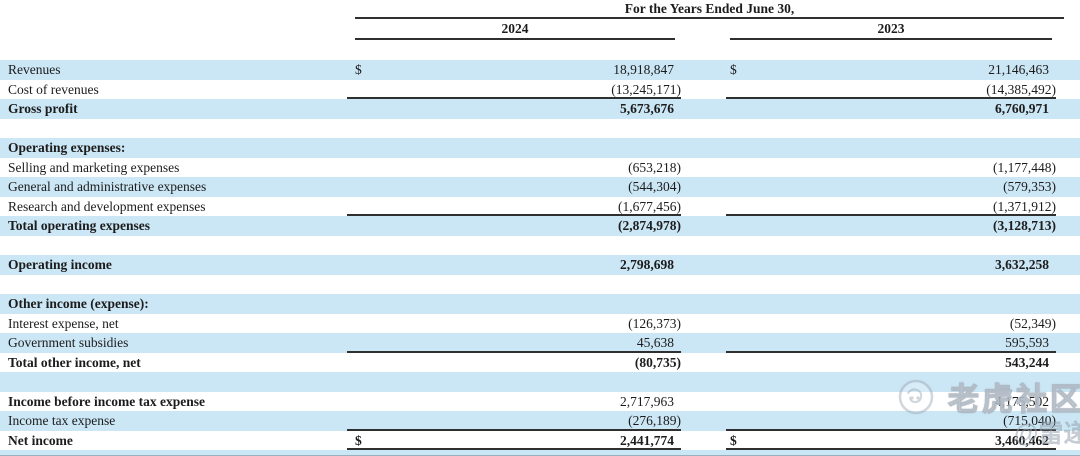 The image size is (1080, 456). Describe the element at coordinates (655, 342) in the screenshot. I see `amount-2024: 45,638` at that location.